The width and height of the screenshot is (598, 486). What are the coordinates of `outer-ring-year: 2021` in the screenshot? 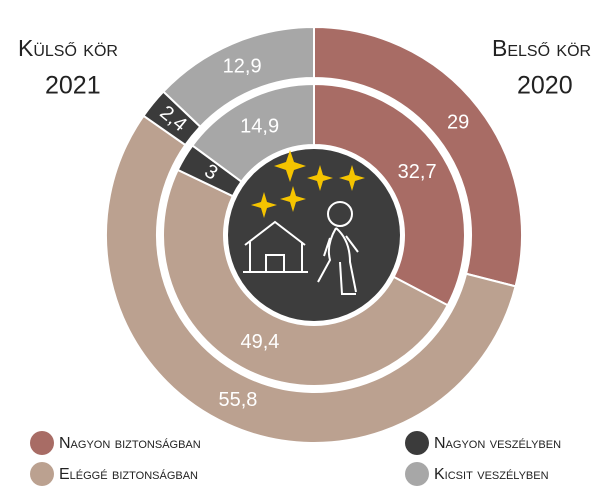 It's located at (73, 86).